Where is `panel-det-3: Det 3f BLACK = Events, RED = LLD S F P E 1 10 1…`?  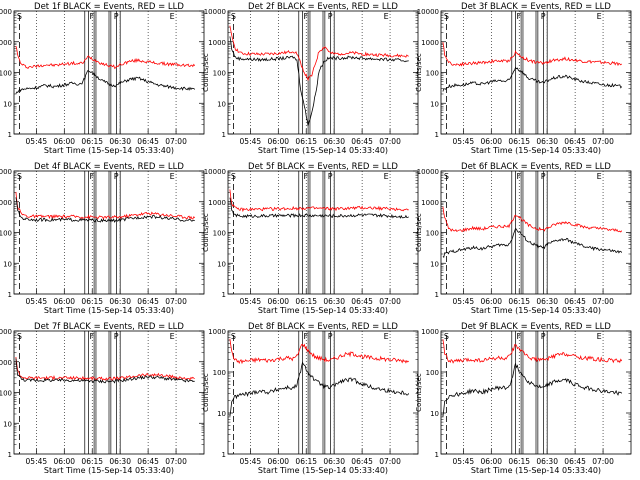
panel-det-3: Det 3f BLACK = Events, RED = LLD S F P E 1 10 1… is located at coordinates (523, 78).